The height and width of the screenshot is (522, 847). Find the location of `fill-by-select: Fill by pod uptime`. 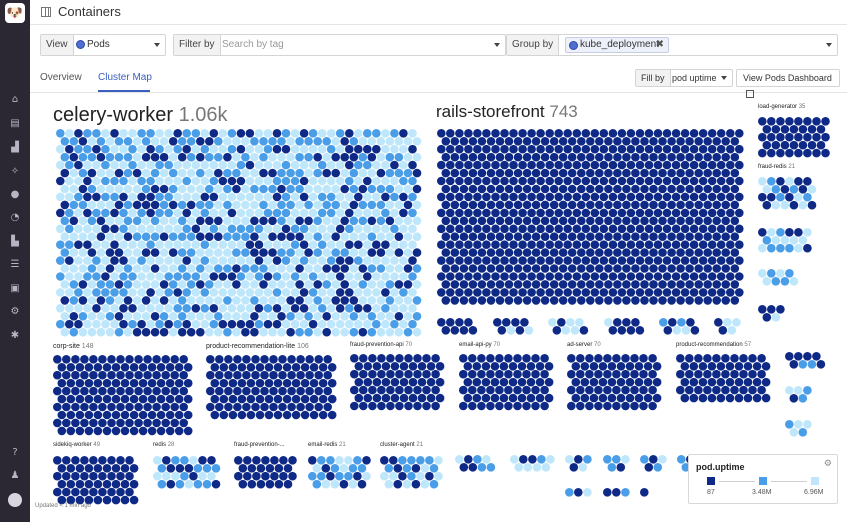

fill-by-select: Fill by pod uptime is located at coordinates (684, 78).